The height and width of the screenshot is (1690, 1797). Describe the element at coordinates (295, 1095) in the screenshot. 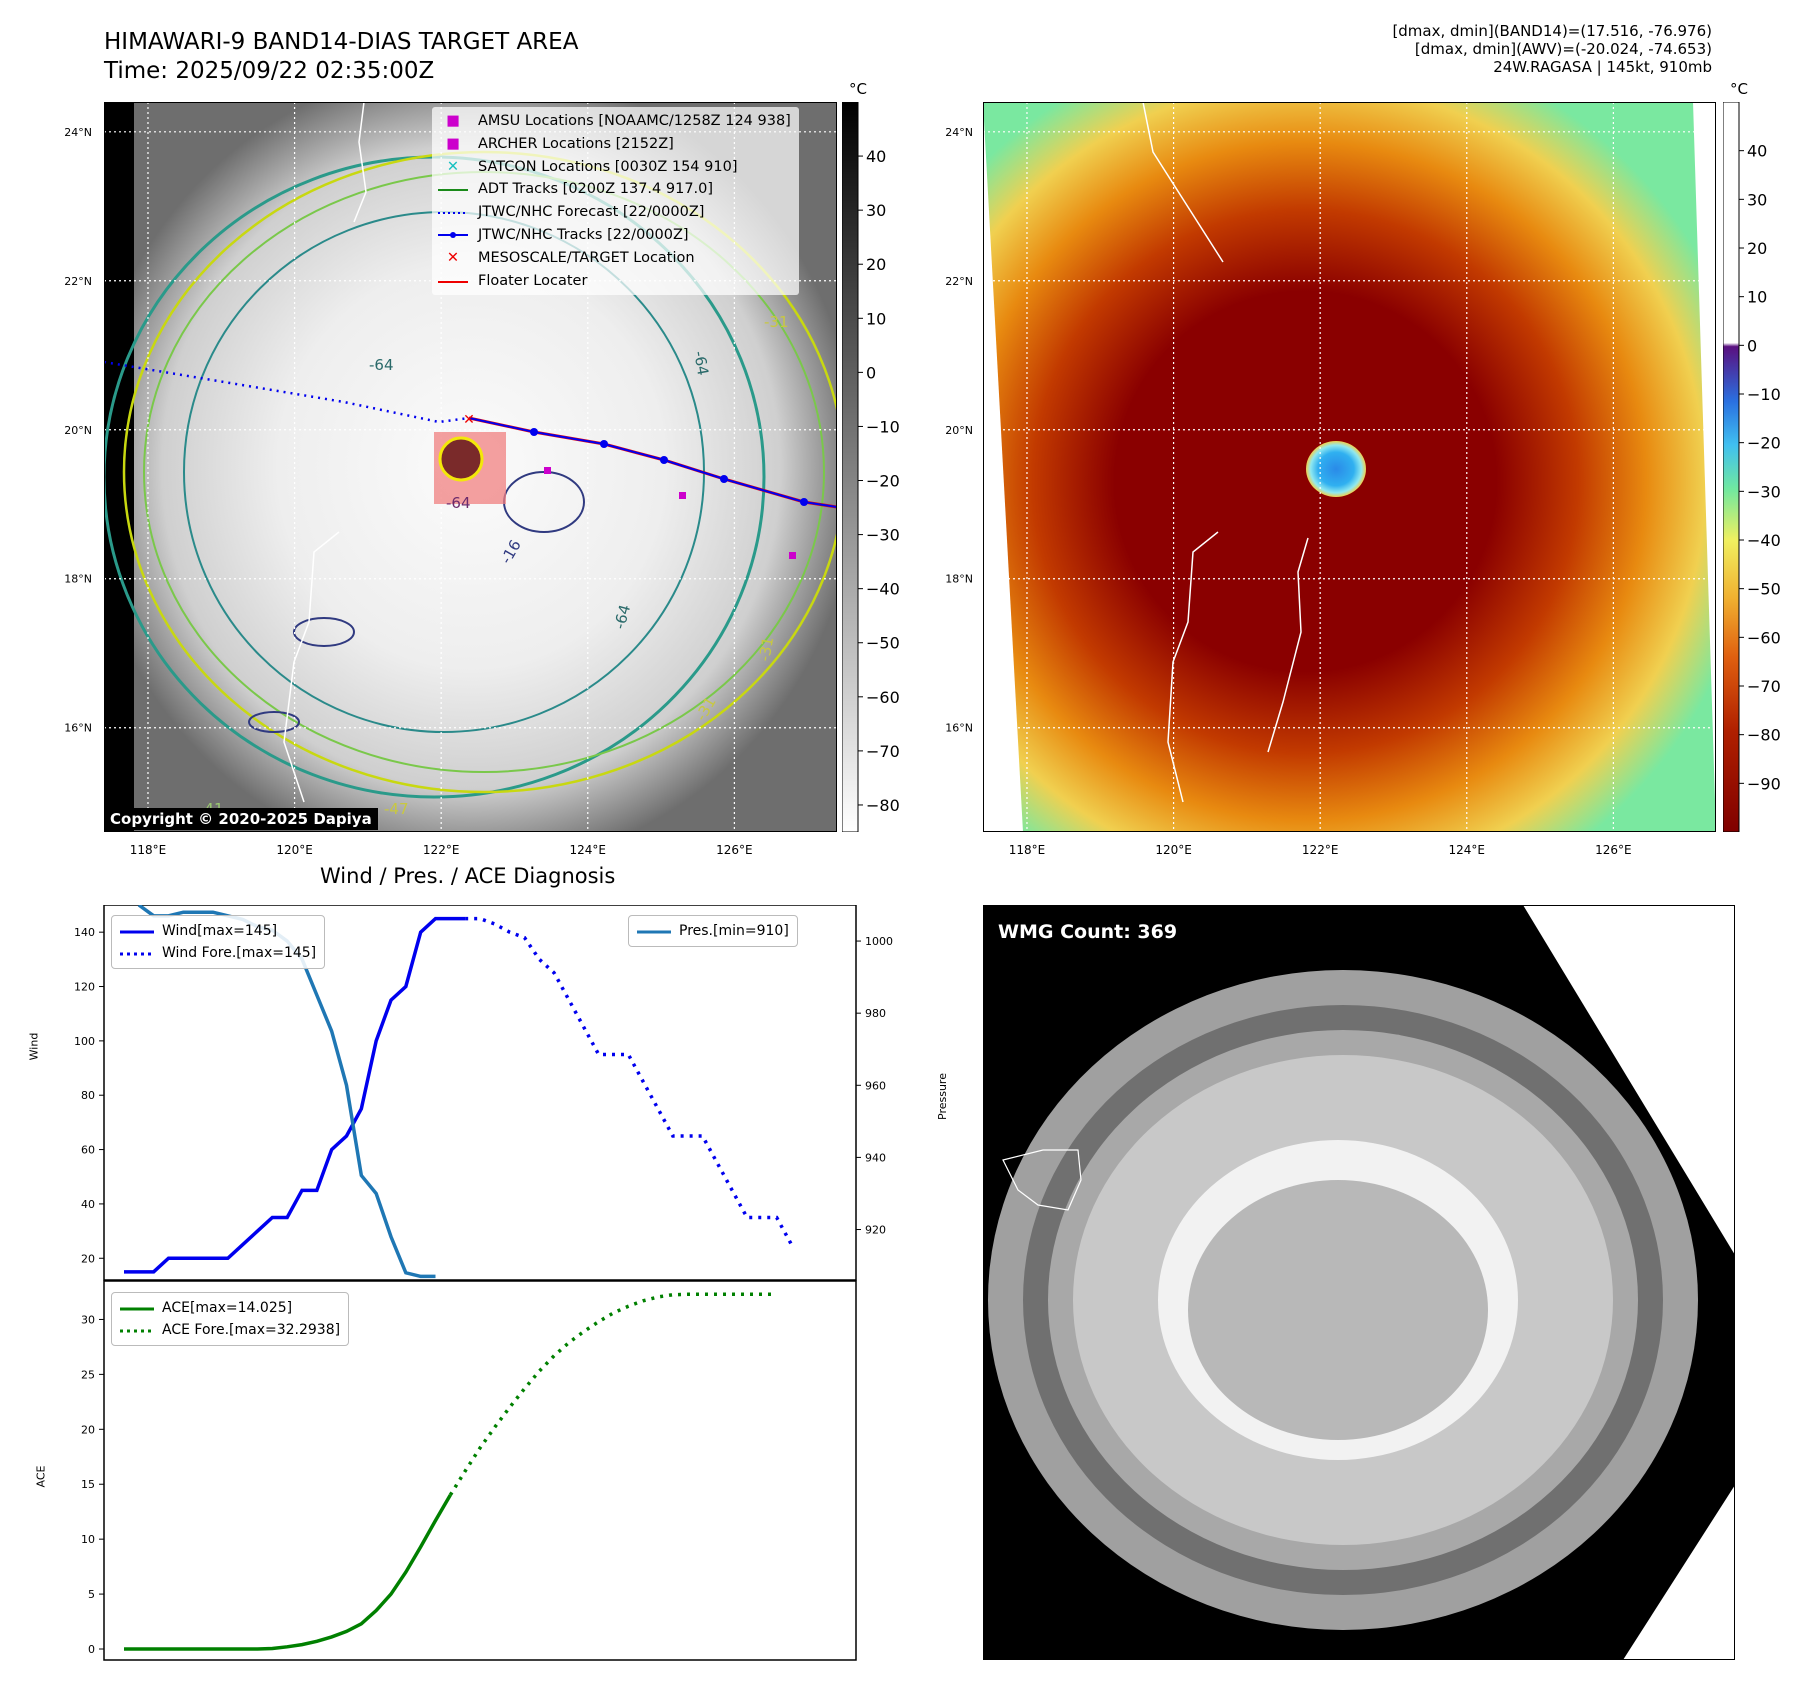

I see `wind-line` at that location.